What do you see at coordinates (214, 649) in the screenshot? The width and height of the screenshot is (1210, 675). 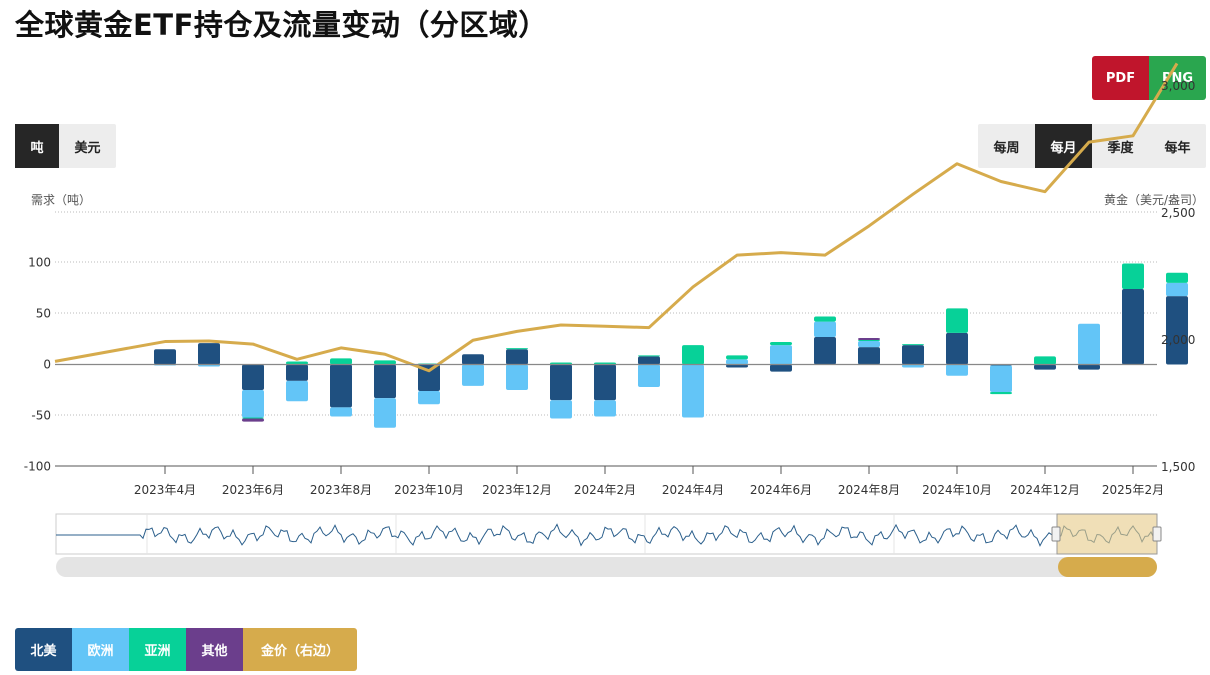 I see `legend-other: 其他` at bounding box center [214, 649].